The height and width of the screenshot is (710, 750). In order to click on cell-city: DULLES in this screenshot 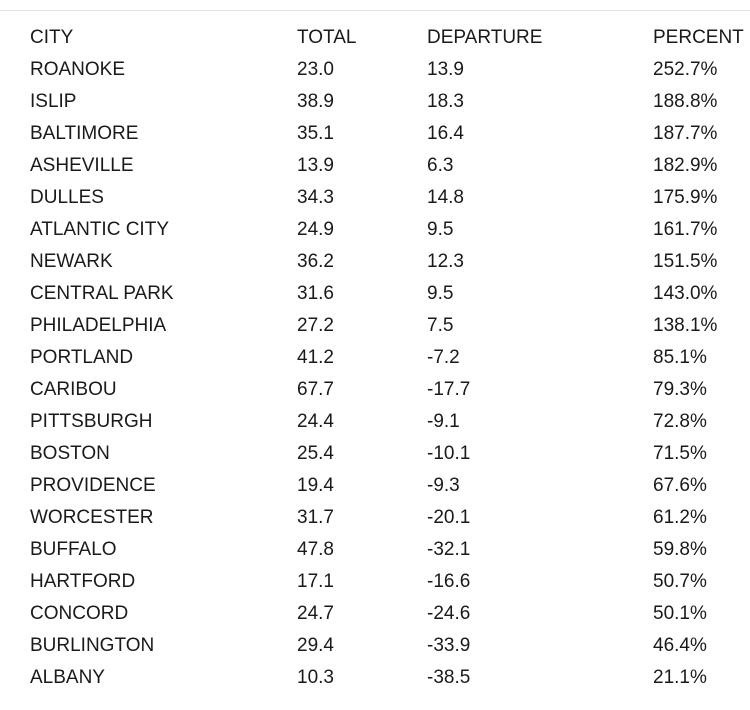, I will do `click(67, 197)`.